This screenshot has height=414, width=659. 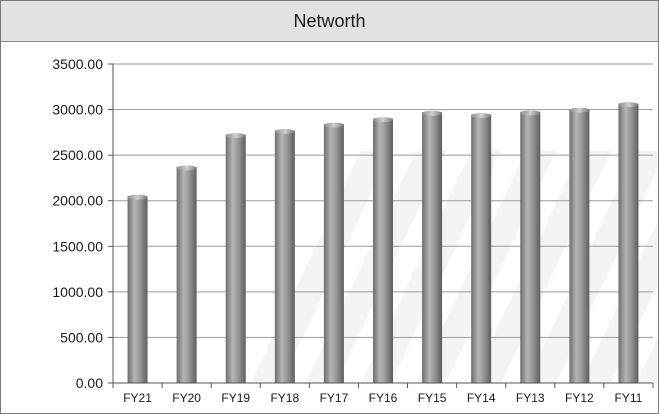 What do you see at coordinates (77, 201) in the screenshot?
I see `y-tick-label: 2000.00` at bounding box center [77, 201].